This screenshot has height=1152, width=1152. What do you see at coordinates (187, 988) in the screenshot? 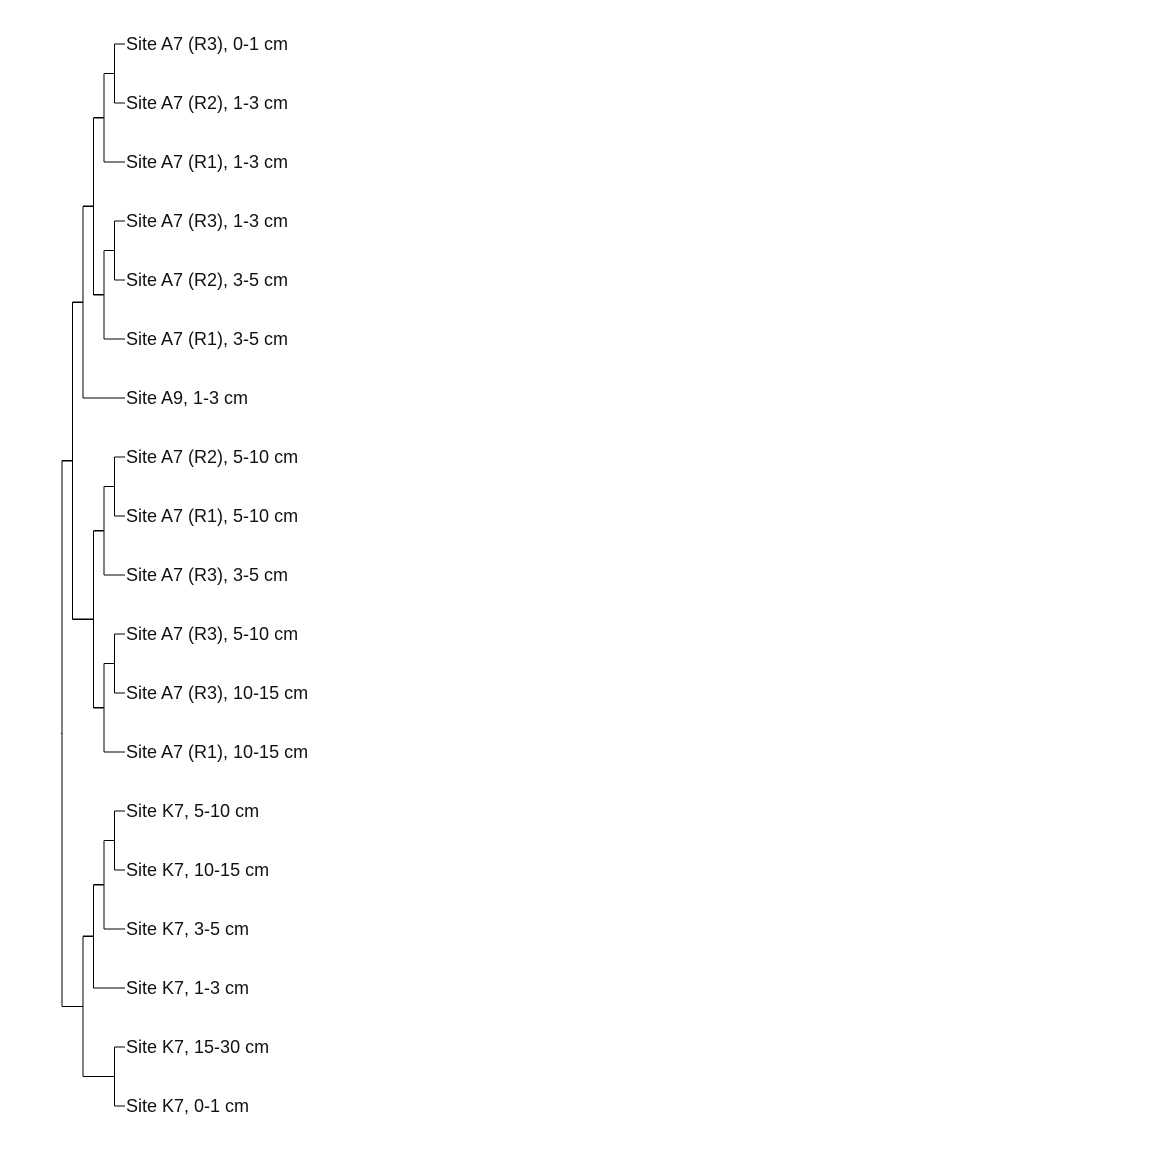
I see `leaf-label: Site K7, 1-3 cm` at bounding box center [187, 988].